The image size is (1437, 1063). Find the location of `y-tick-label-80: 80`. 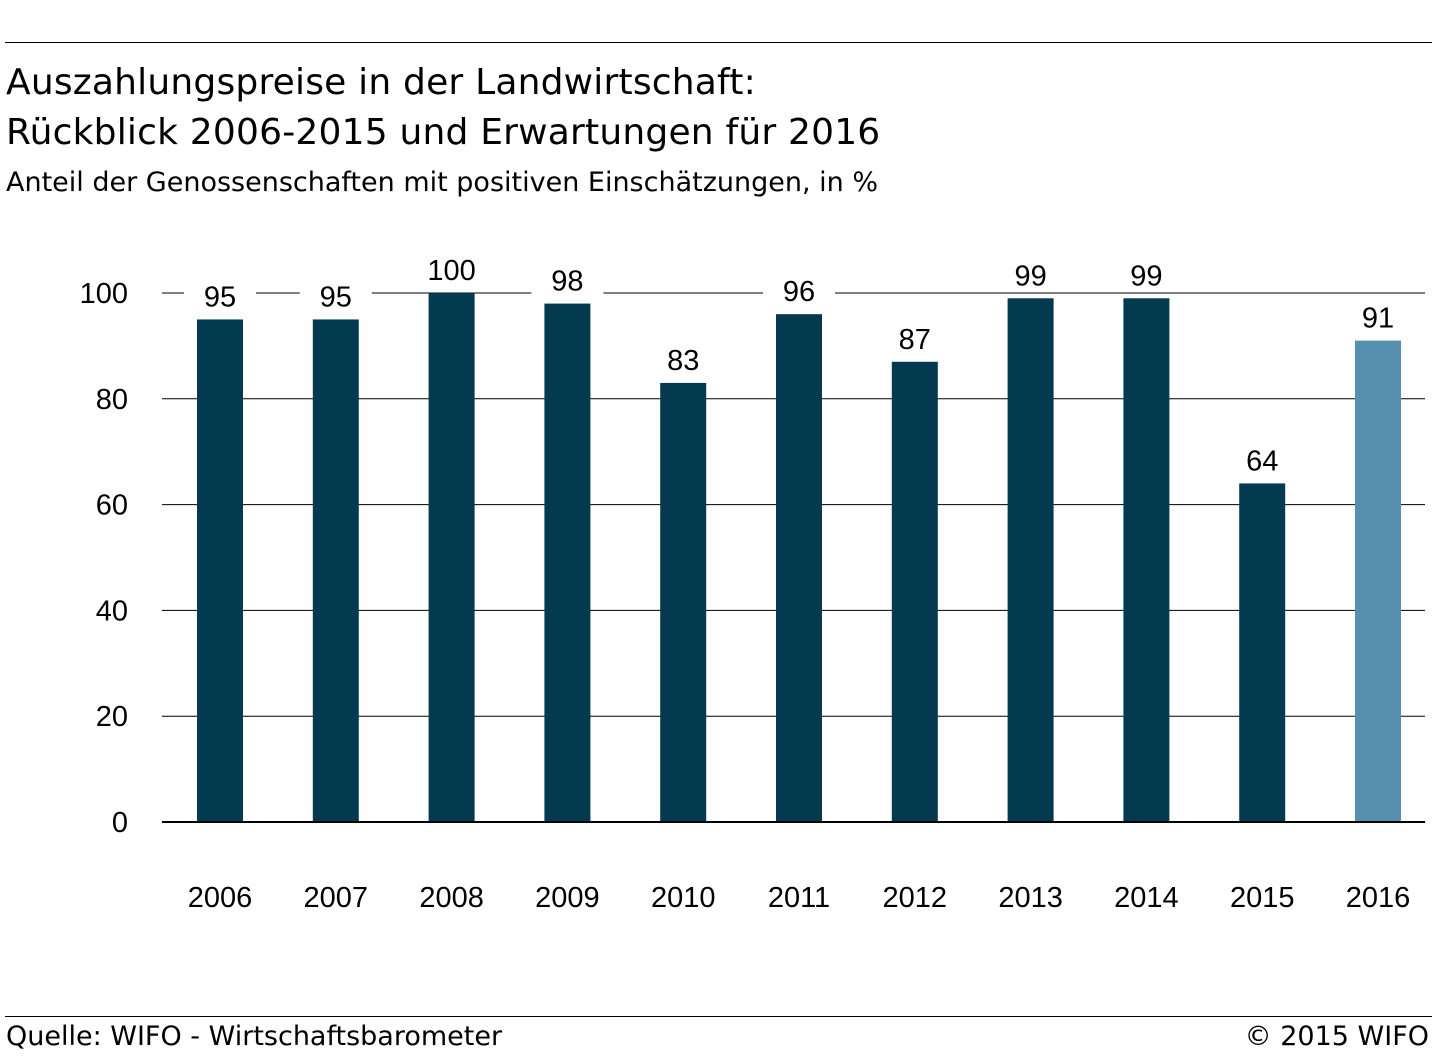

y-tick-label-80: 80 is located at coordinates (112, 400).